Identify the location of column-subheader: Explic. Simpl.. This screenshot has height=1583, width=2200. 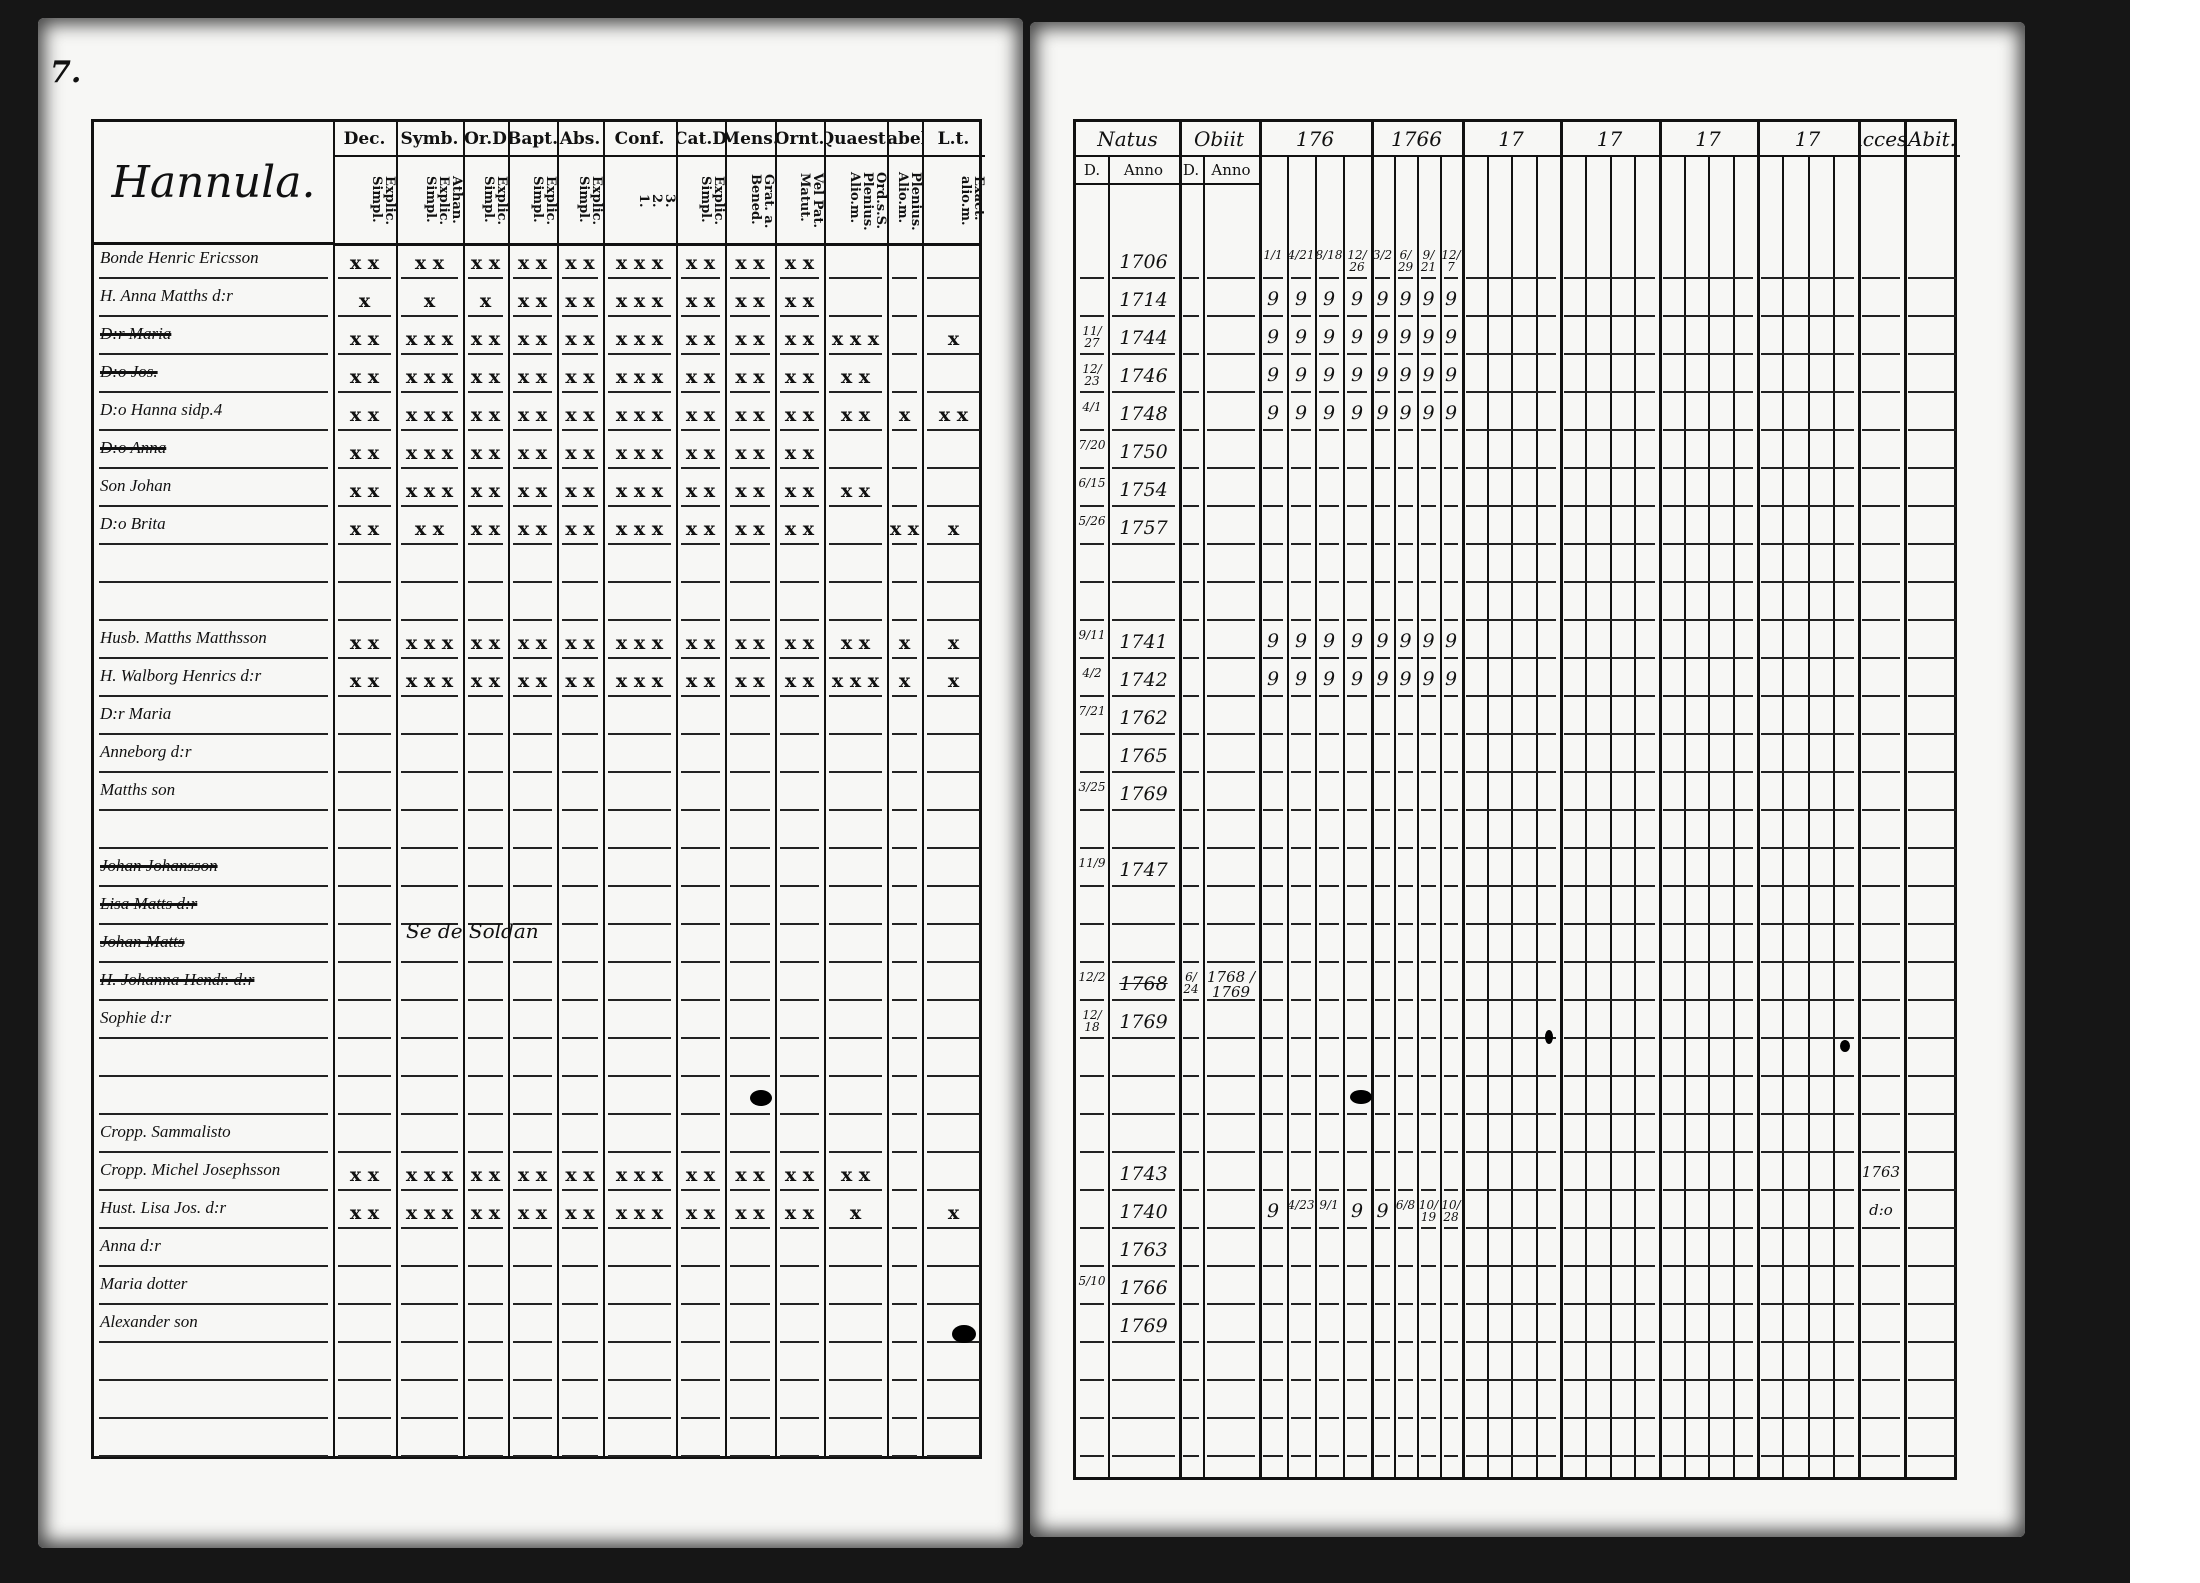
(495, 201).